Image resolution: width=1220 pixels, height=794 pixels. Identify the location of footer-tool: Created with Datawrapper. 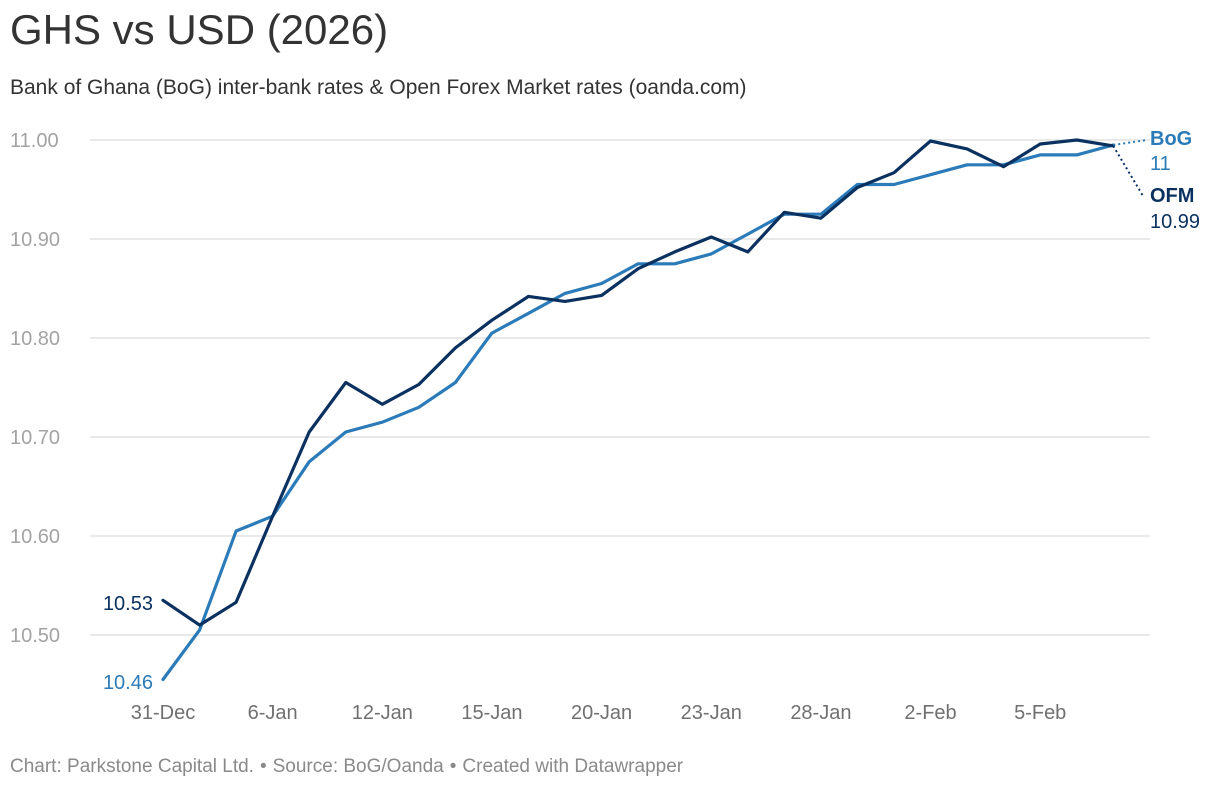
(573, 766).